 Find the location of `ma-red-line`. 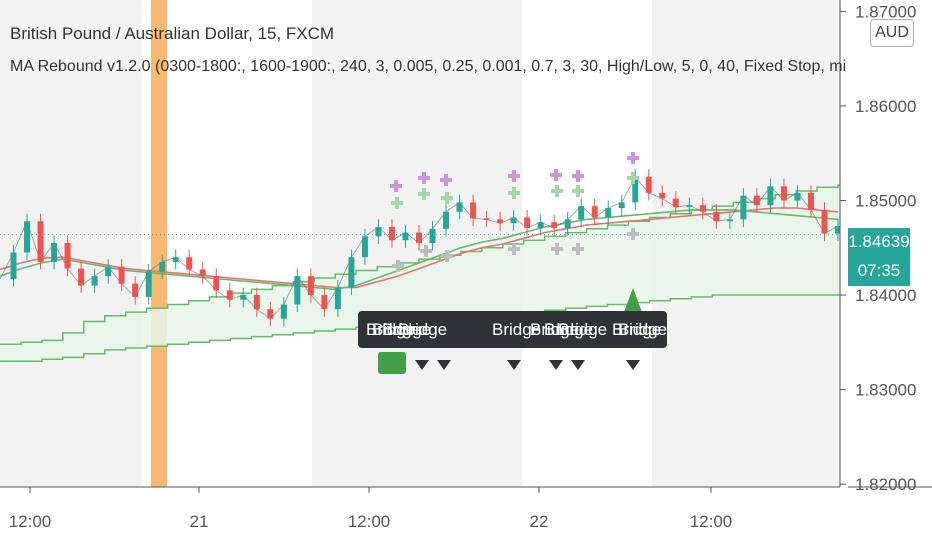

ma-red-line is located at coordinates (419, 248).